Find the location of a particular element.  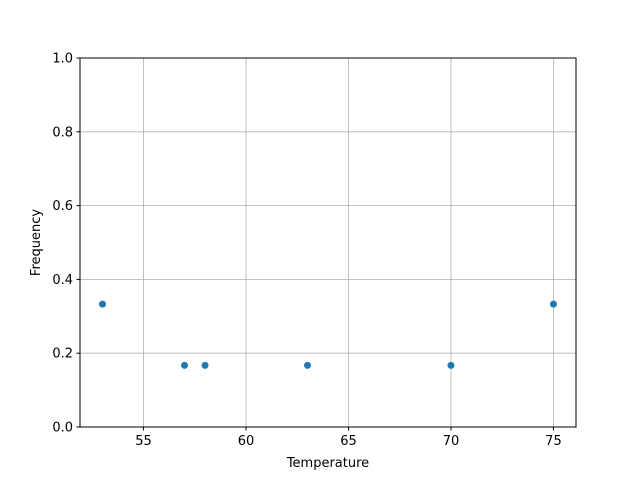

y-tick-label: 0.0 is located at coordinates (62, 428).